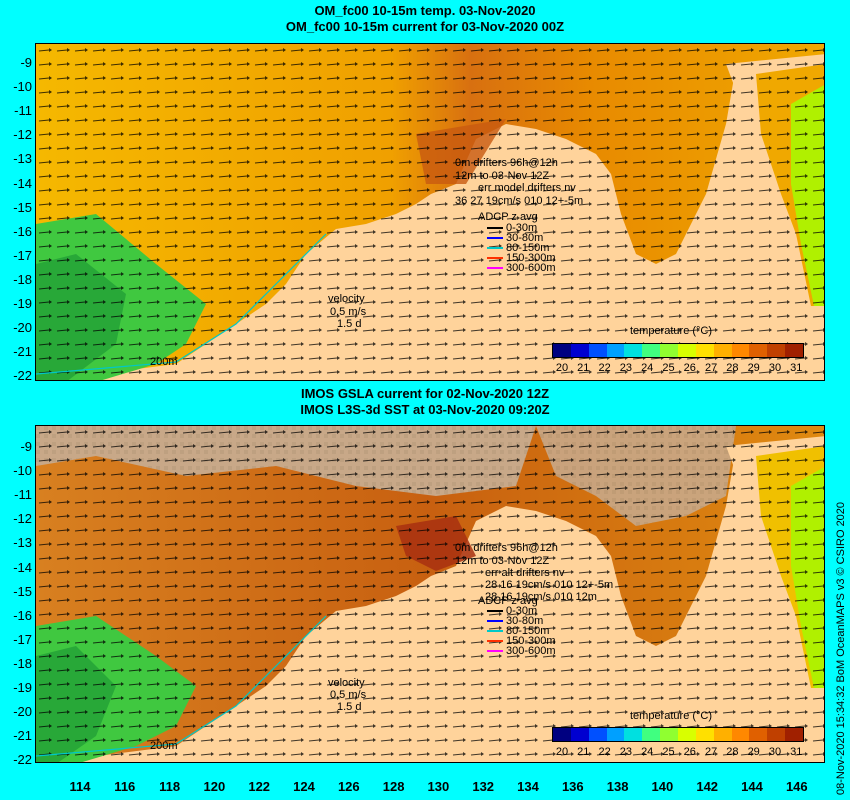 The image size is (850, 800). Describe the element at coordinates (22, 376) in the screenshot. I see `top-y-label: -22` at that location.